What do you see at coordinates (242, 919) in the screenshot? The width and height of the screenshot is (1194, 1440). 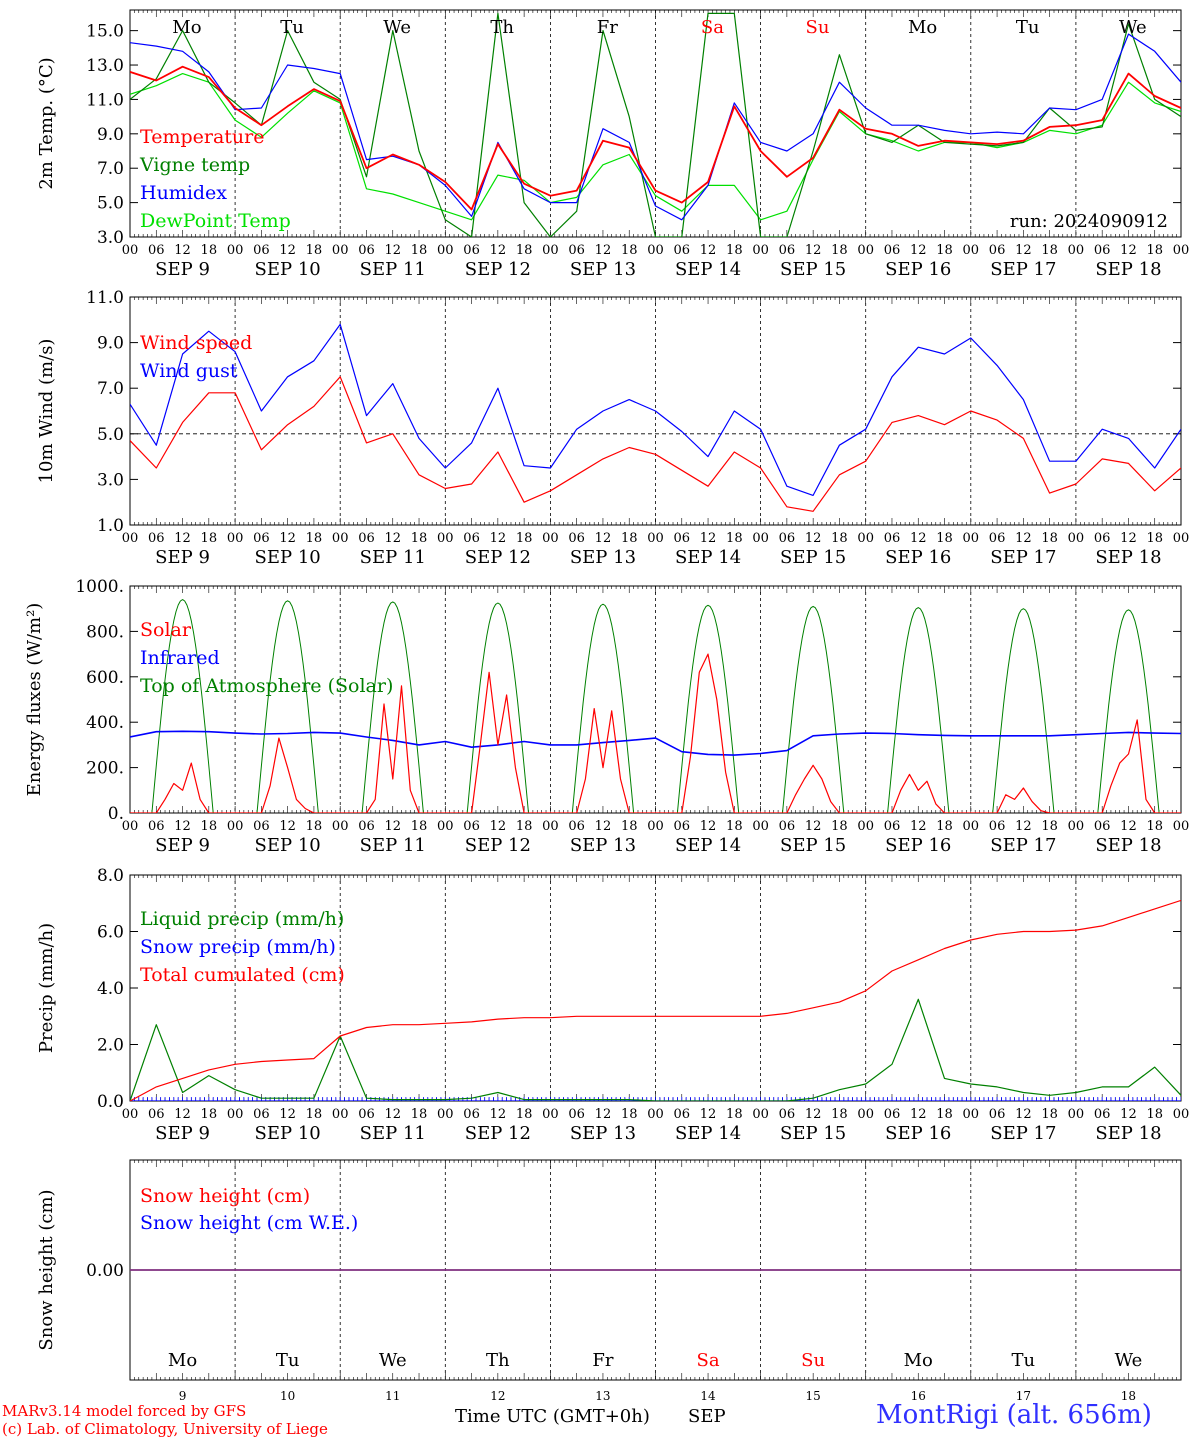 I see `legend-entry: Liquid precip (mm/h)` at bounding box center [242, 919].